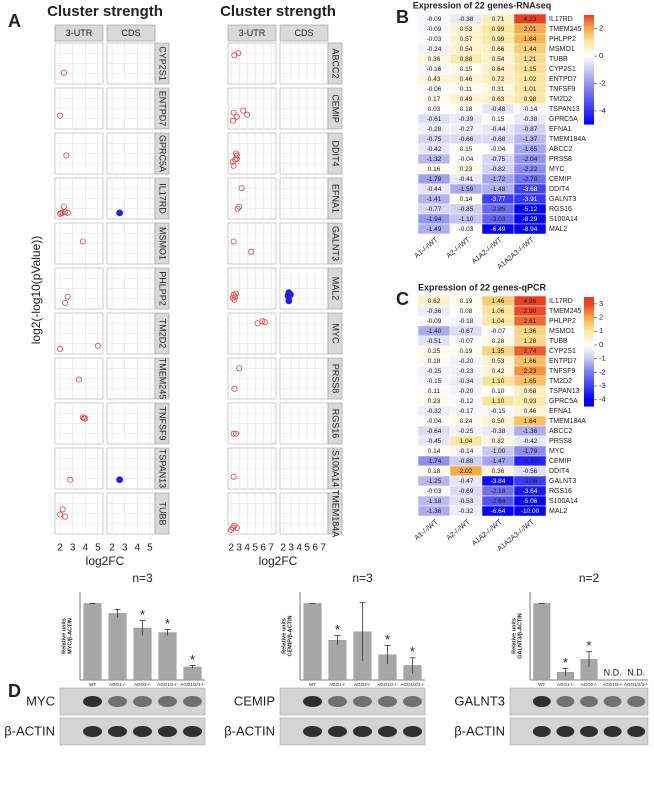 The image size is (654, 788). Describe the element at coordinates (498, 19) in the screenshot. I see `cell-value: 0.71` at that location.